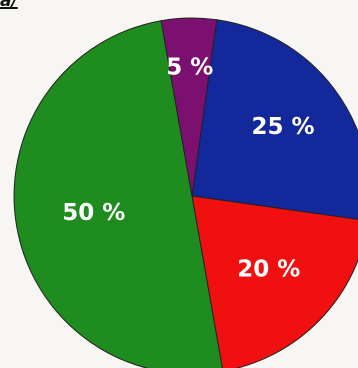 This screenshot has height=368, width=358. What do you see at coordinates (189, 67) in the screenshot?
I see `slice-5-label: 5 %` at bounding box center [189, 67].